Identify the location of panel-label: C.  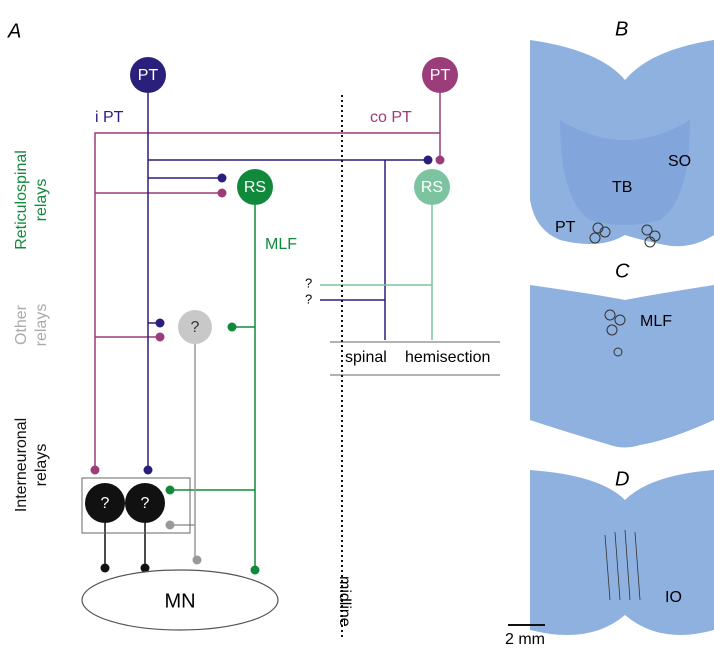
(622, 271).